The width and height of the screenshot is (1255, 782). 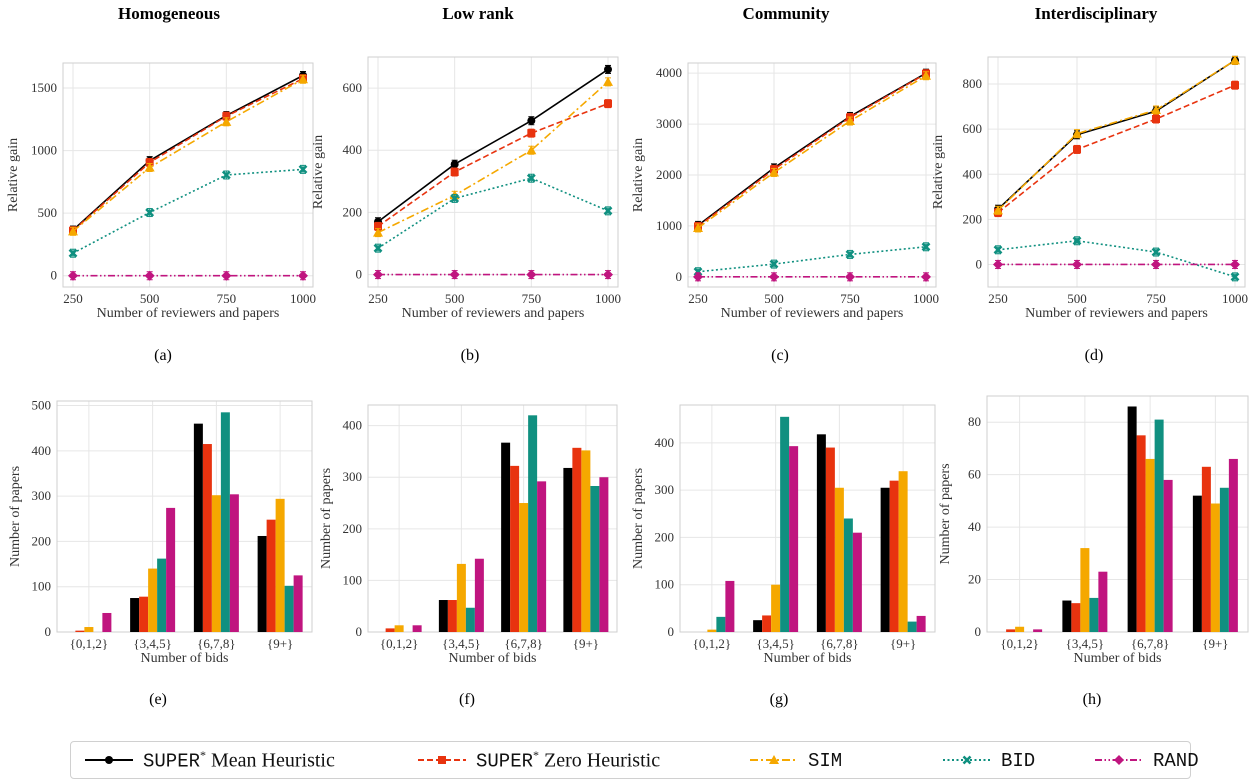 I want to click on y-tick-label: 400, so click(x=973, y=173).